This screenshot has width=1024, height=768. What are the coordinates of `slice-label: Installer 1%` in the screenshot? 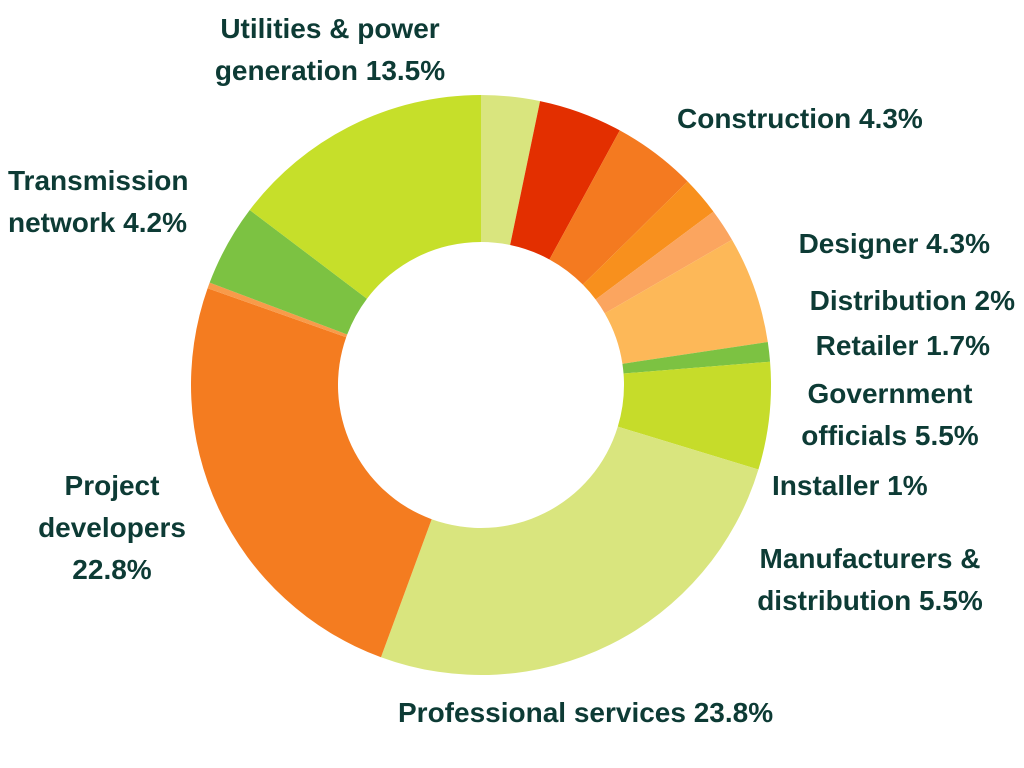 It's located at (892, 486).